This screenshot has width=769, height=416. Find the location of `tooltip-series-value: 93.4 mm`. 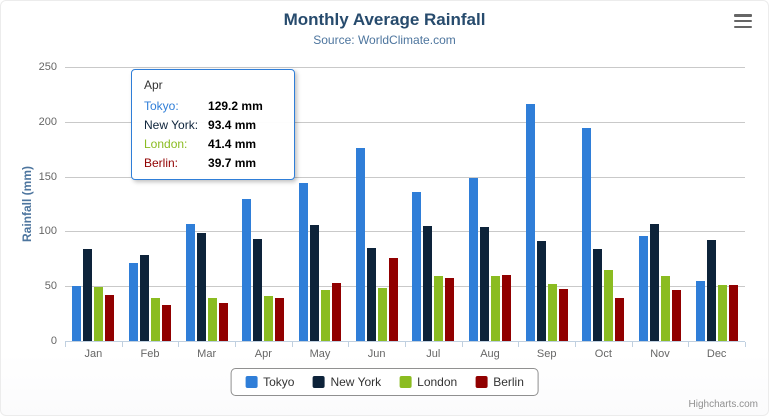

tooltip-series-value: 93.4 mm is located at coordinates (232, 125).